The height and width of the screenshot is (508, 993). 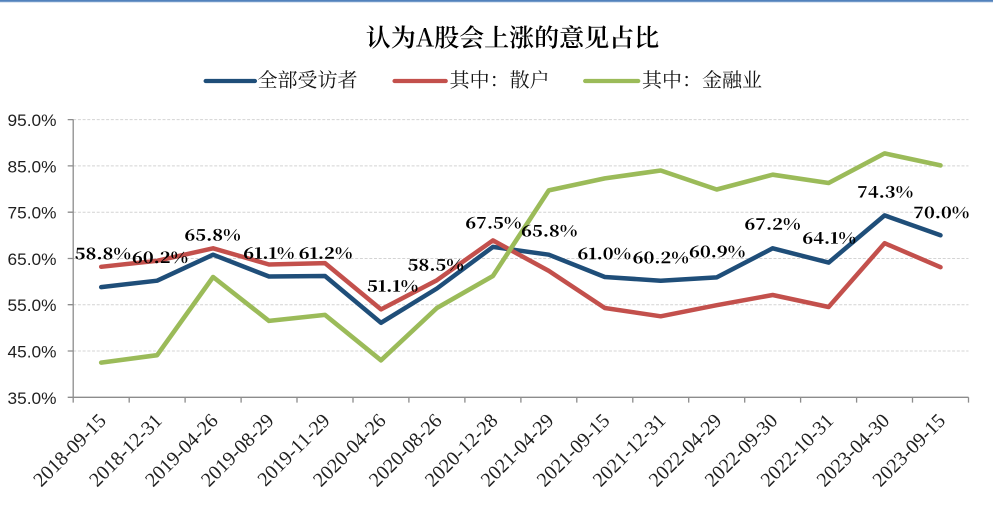 I want to click on svg-text: 55.0%, so click(x=32, y=306).